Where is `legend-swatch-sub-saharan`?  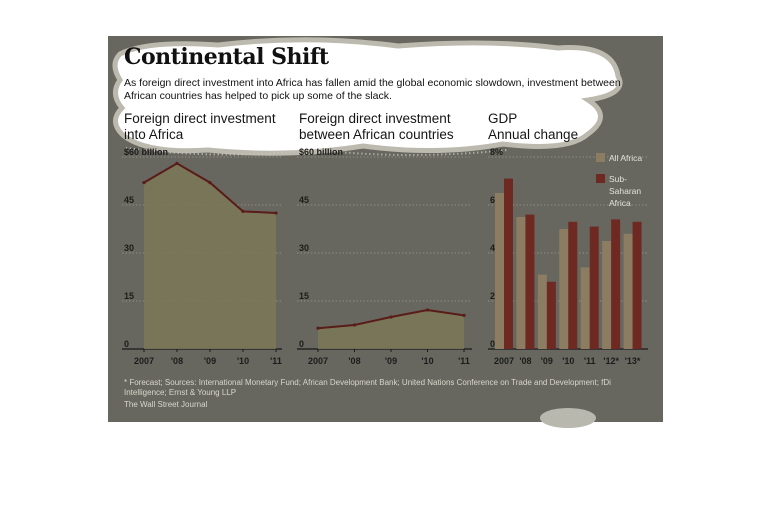
legend-swatch-sub-saharan is located at coordinates (600, 178).